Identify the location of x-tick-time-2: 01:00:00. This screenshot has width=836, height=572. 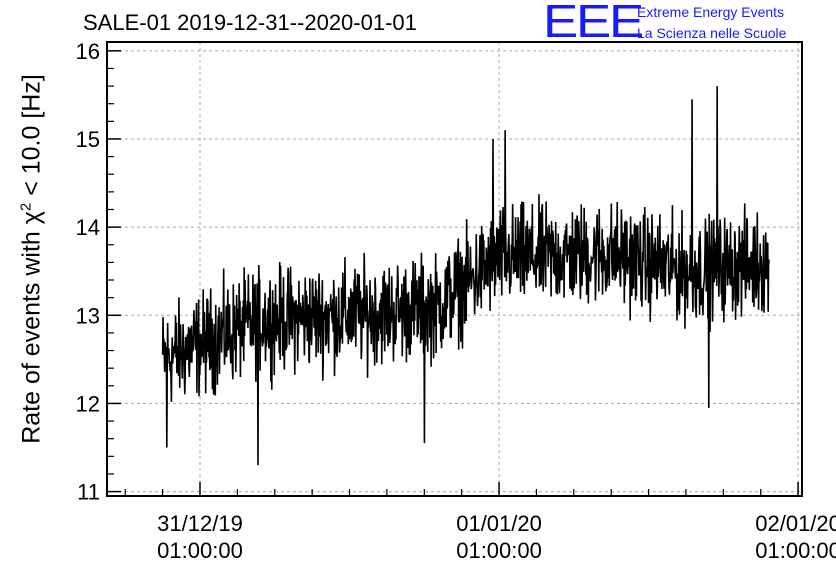
(795, 550).